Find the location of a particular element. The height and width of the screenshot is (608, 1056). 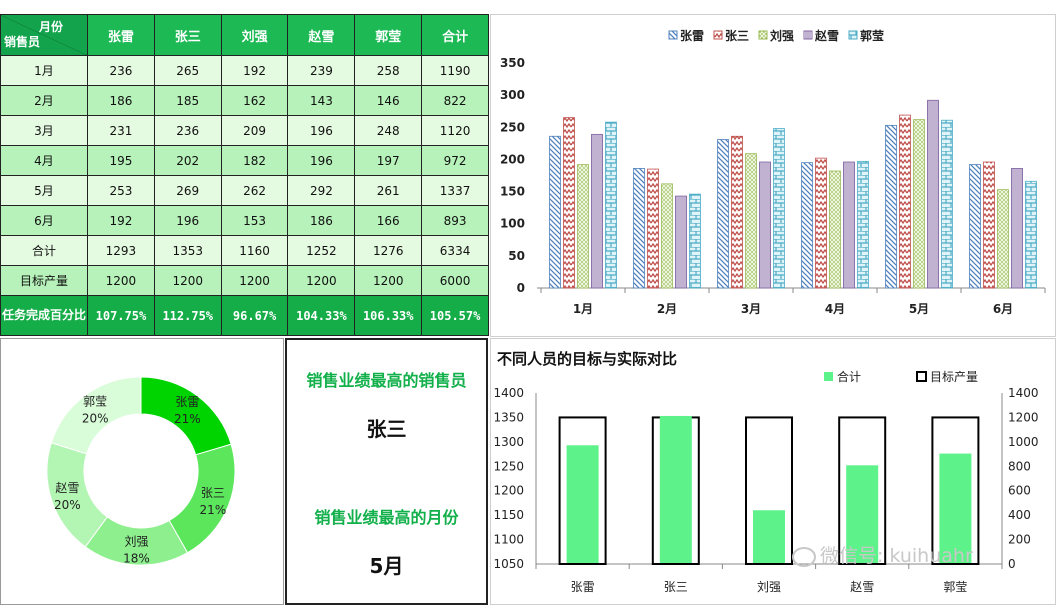

y-tick-label: 100 is located at coordinates (512, 224).